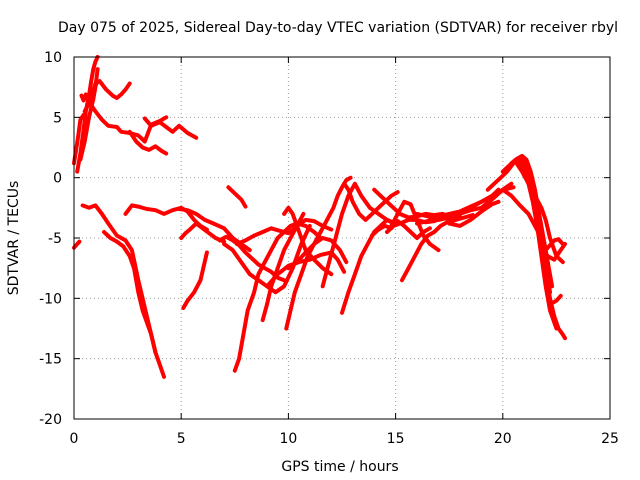 The height and width of the screenshot is (480, 640). I want to click on series-line-s21, so click(284, 231).